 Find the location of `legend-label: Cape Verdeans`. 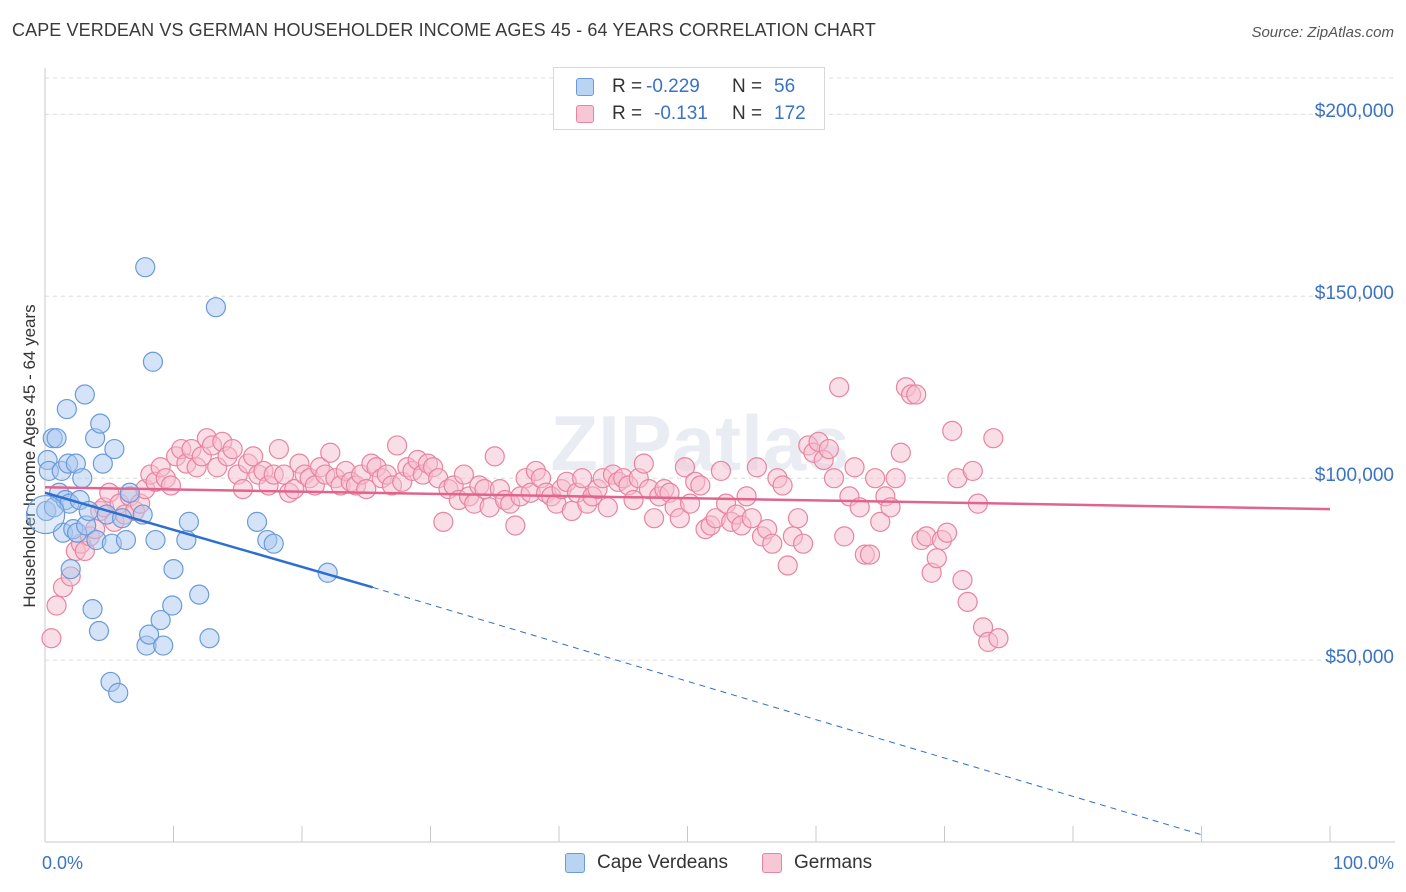

legend-label: Cape Verdeans is located at coordinates (662, 862).